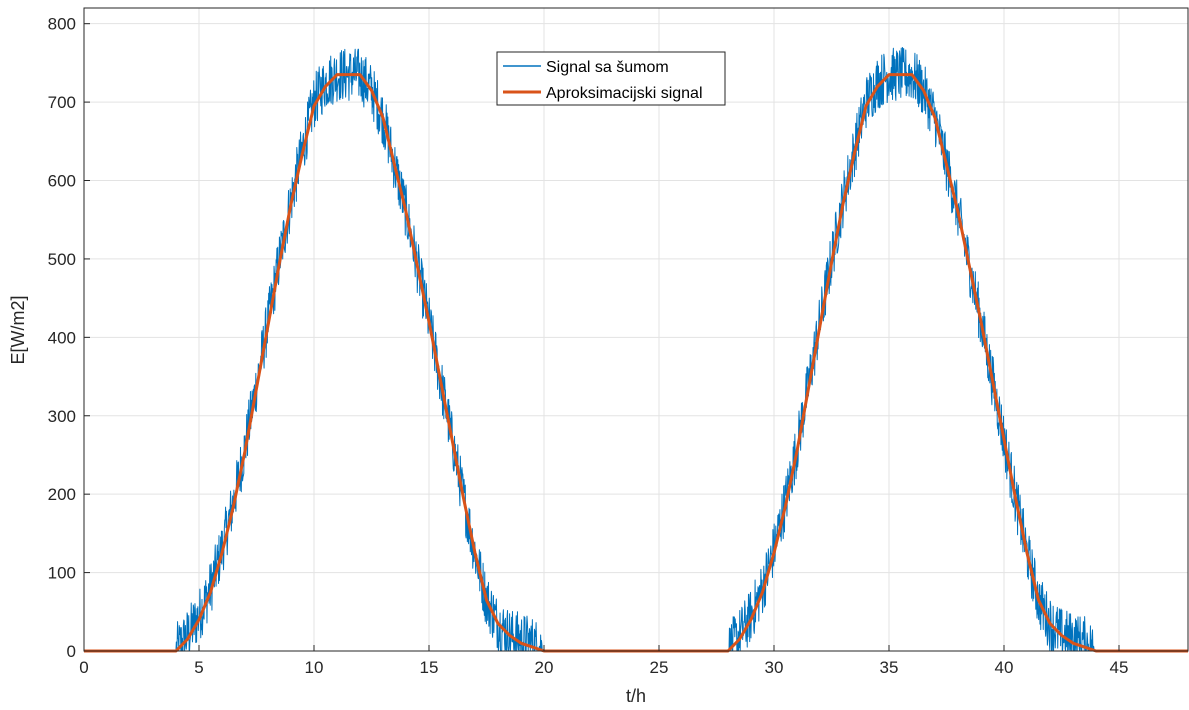 The width and height of the screenshot is (1189, 710). What do you see at coordinates (62, 102) in the screenshot?
I see `y-tick-label: 700` at bounding box center [62, 102].